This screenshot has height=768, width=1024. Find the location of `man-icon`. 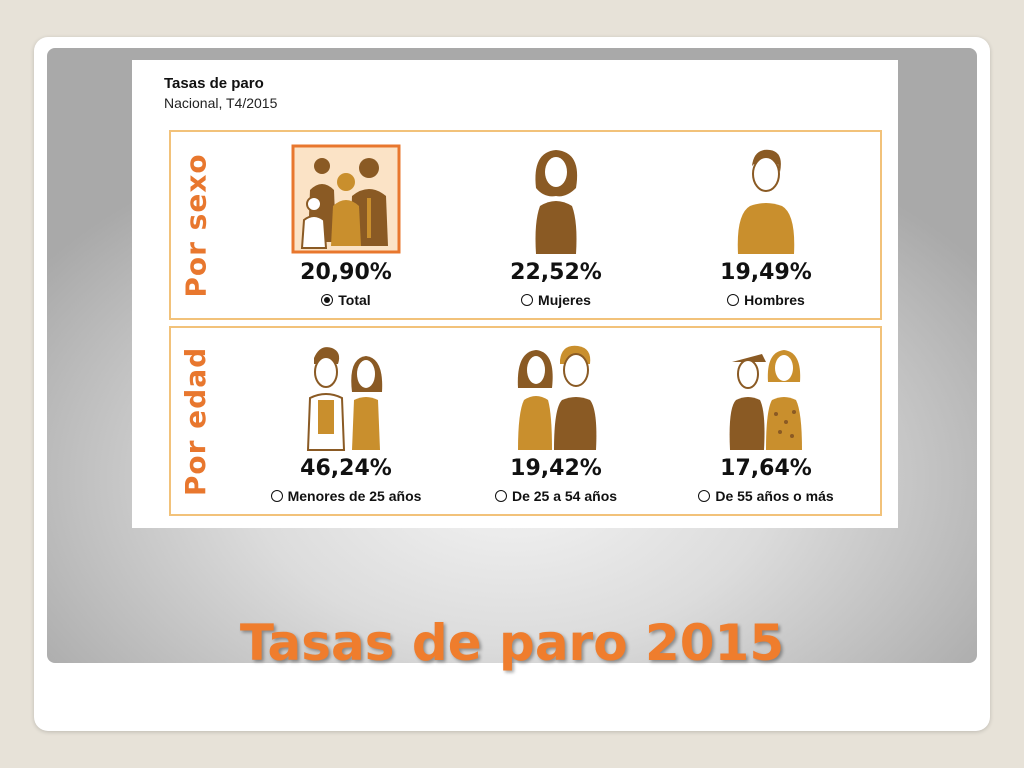

man-icon is located at coordinates (766, 200).